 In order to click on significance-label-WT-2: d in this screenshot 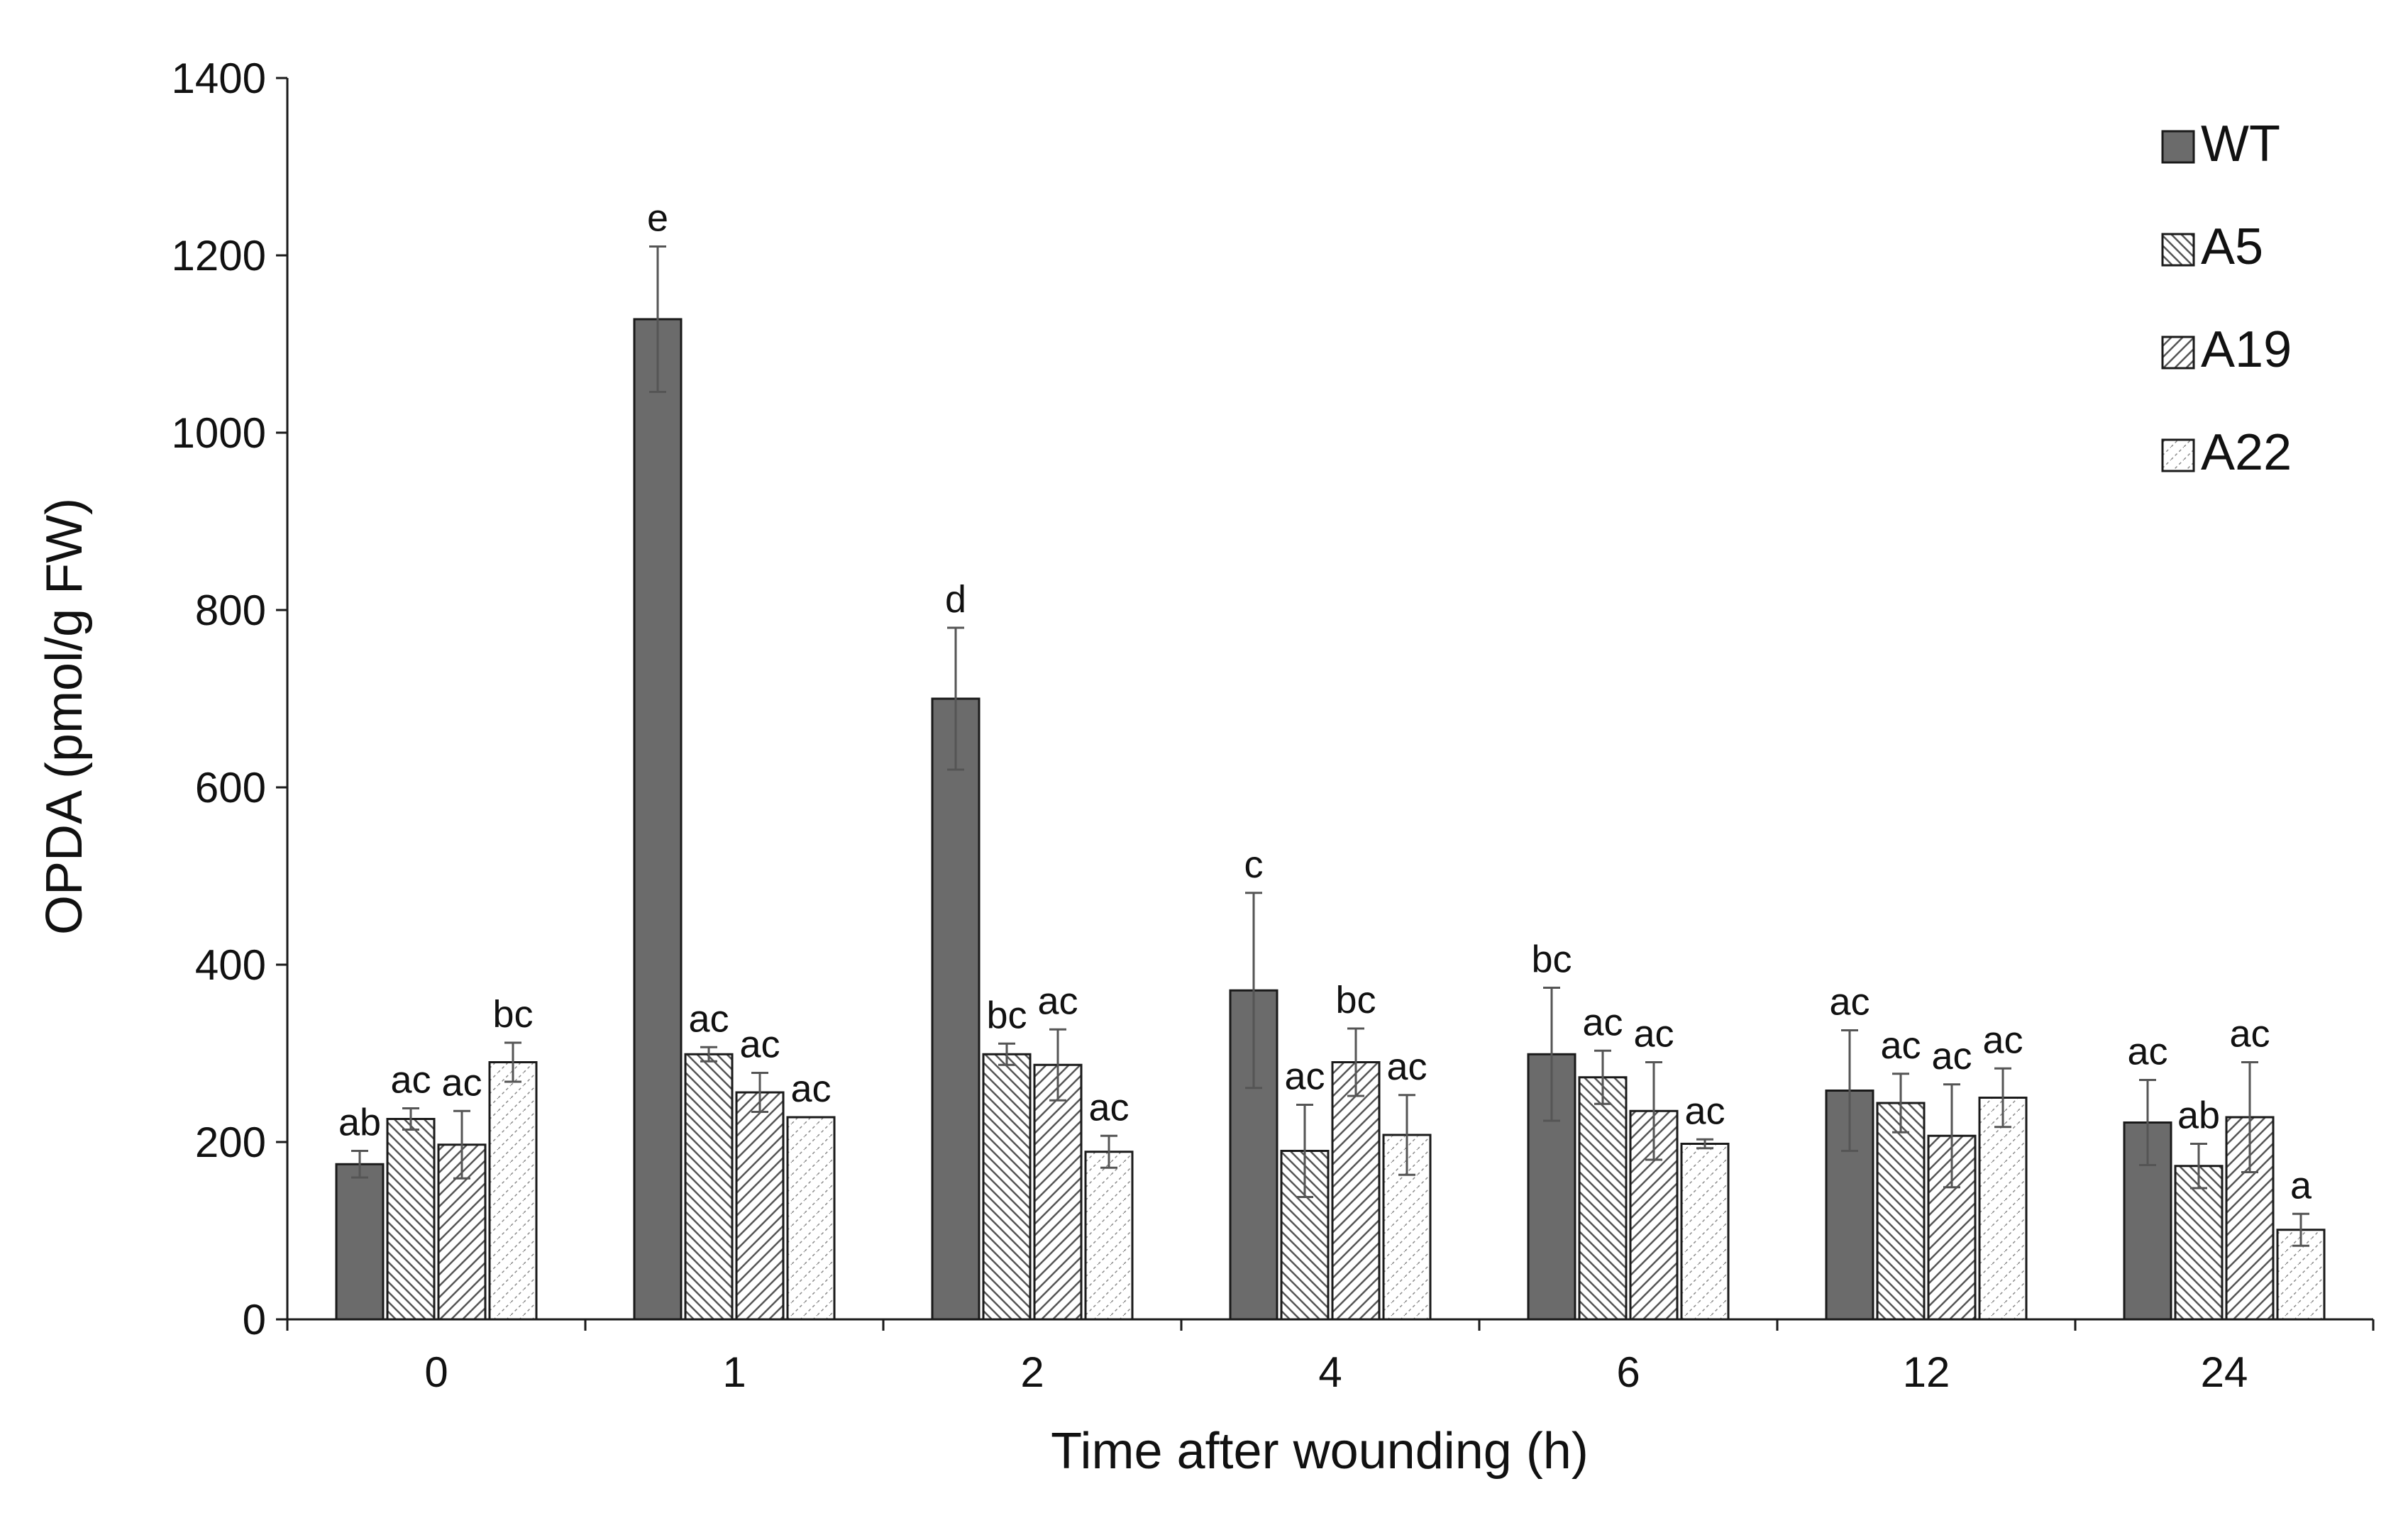, I will do `click(955, 600)`.